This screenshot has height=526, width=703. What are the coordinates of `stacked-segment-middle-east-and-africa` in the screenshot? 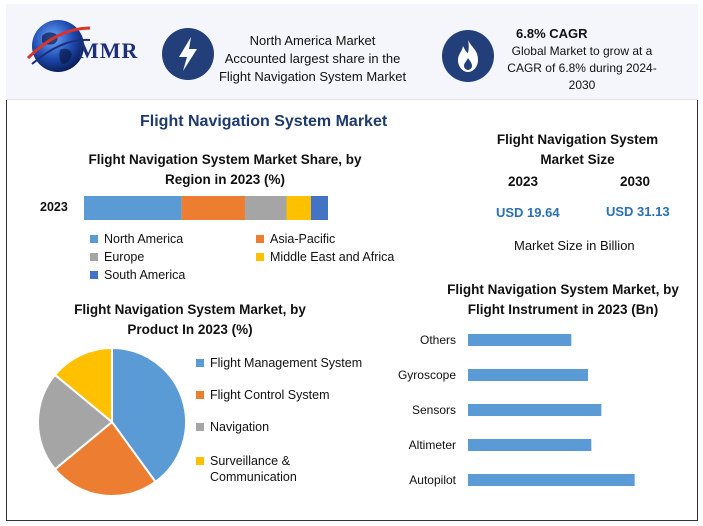 It's located at (298, 208).